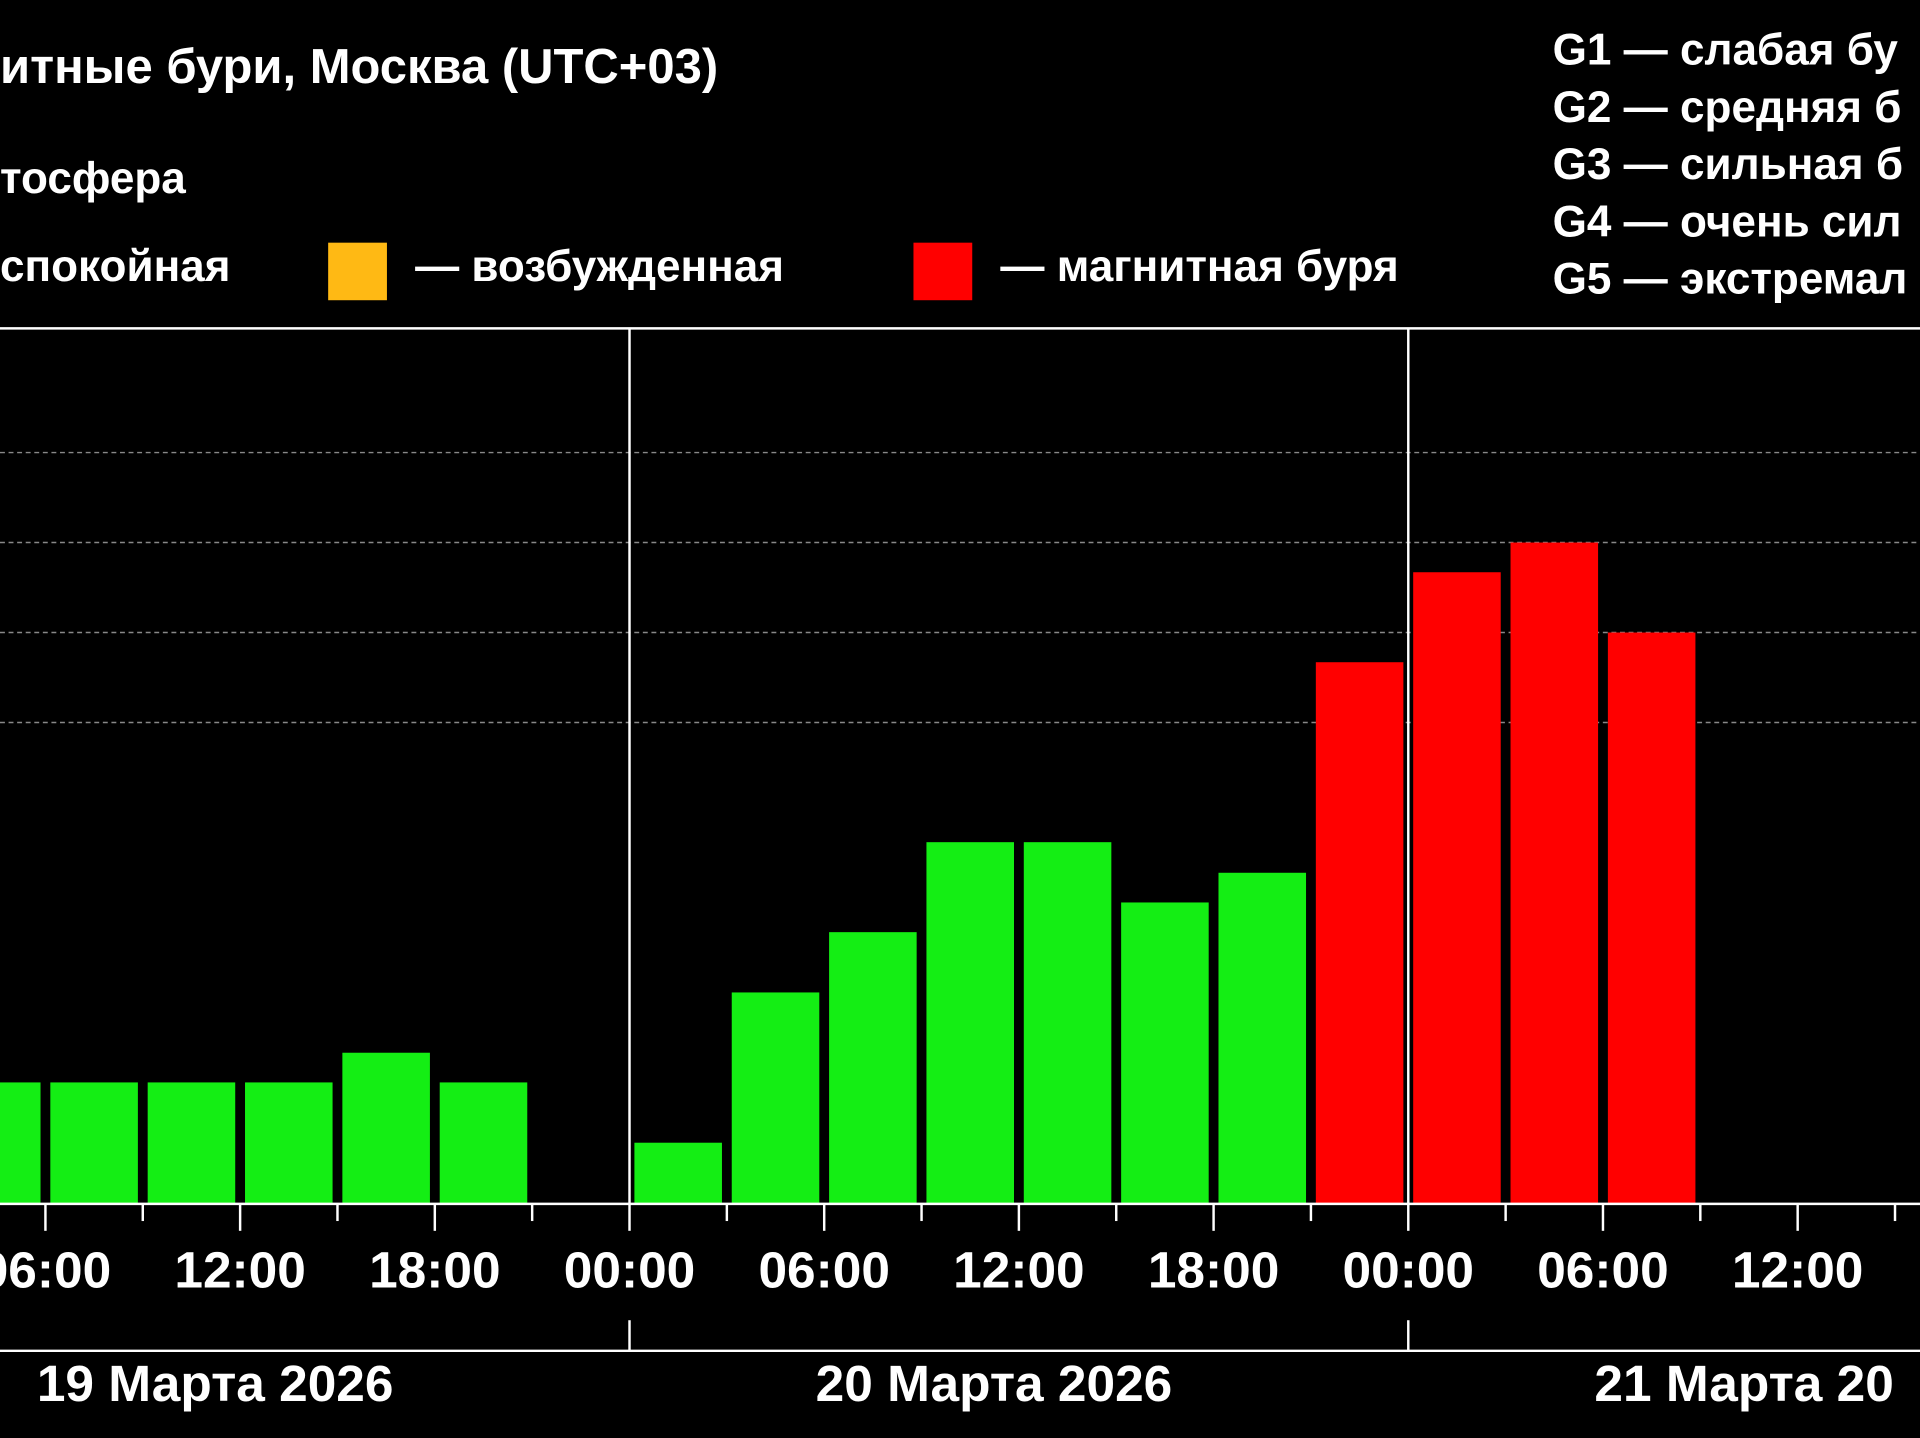  I want to click on legend-label: спокойная, so click(115, 266).